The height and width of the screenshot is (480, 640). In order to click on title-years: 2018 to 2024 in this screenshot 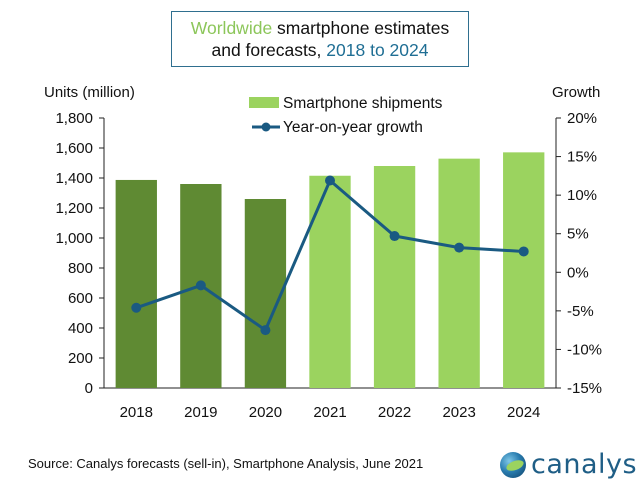, I will do `click(377, 50)`.